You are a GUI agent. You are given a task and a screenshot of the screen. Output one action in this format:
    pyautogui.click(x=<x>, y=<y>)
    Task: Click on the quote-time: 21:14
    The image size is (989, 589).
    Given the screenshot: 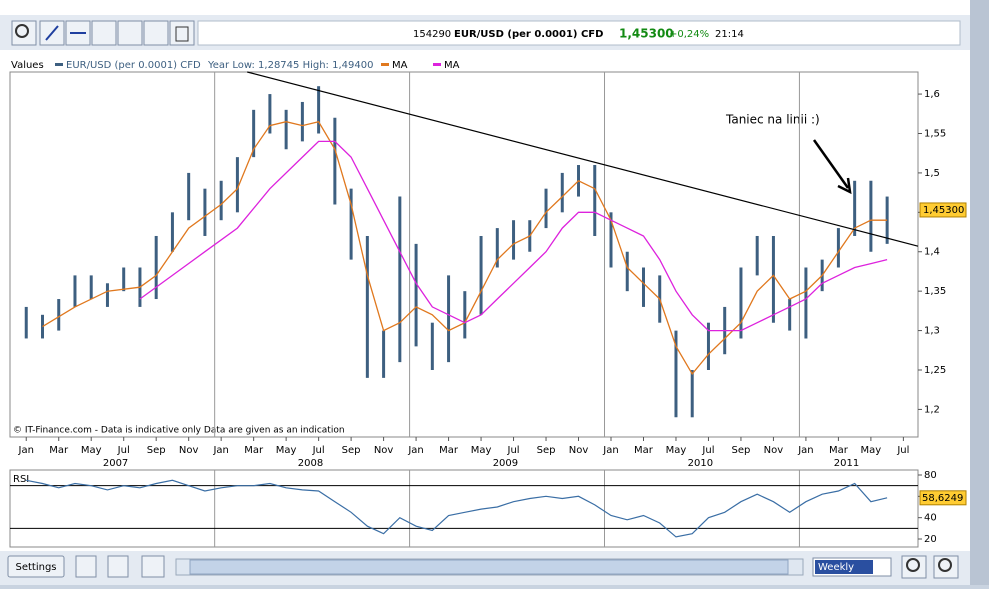 What is the action you would take?
    pyautogui.click(x=729, y=34)
    